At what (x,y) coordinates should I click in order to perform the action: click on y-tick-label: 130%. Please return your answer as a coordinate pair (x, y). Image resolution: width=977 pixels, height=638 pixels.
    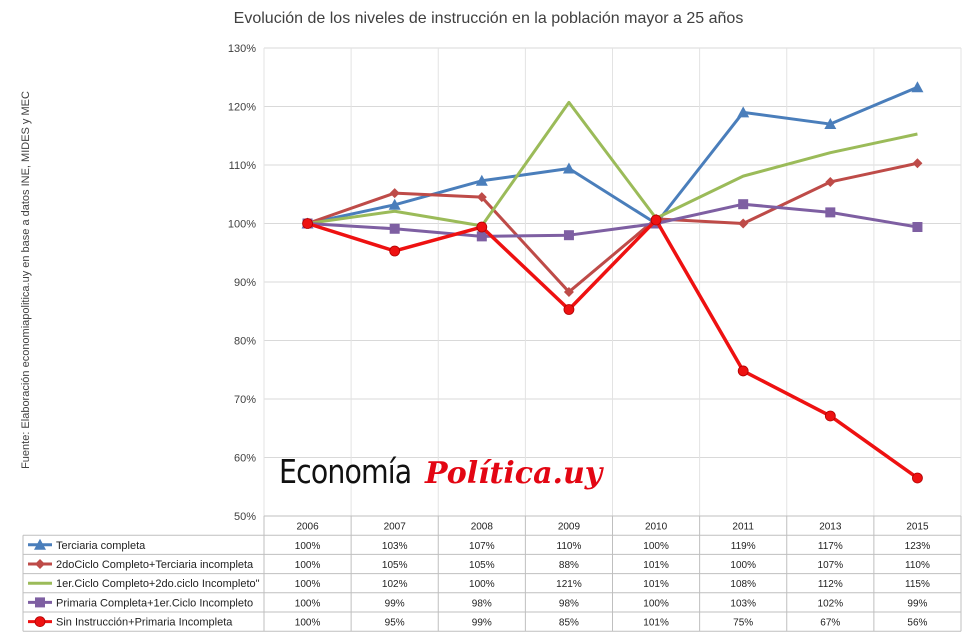
    Looking at the image, I should click on (242, 49).